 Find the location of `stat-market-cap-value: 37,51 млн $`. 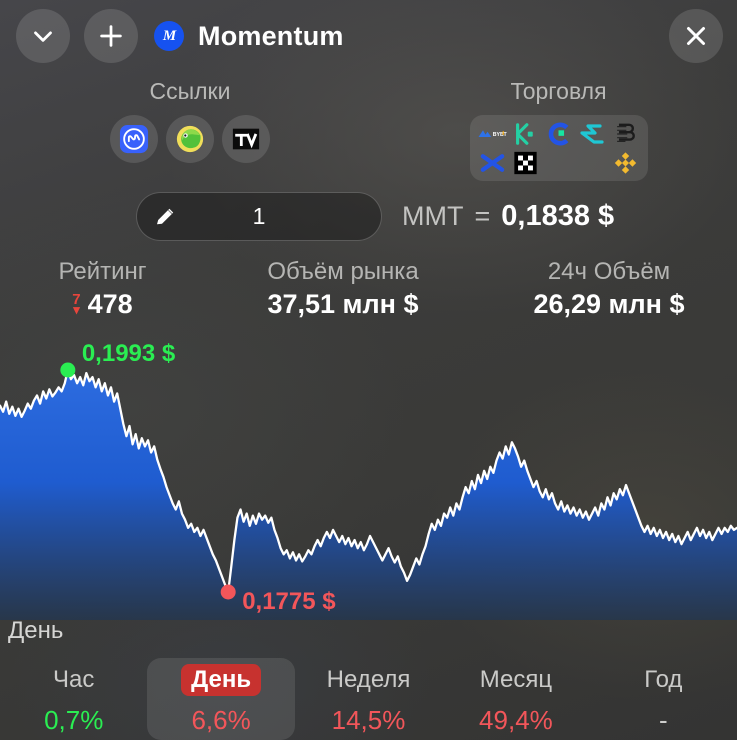

stat-market-cap-value: 37,51 млн $ is located at coordinates (343, 304).